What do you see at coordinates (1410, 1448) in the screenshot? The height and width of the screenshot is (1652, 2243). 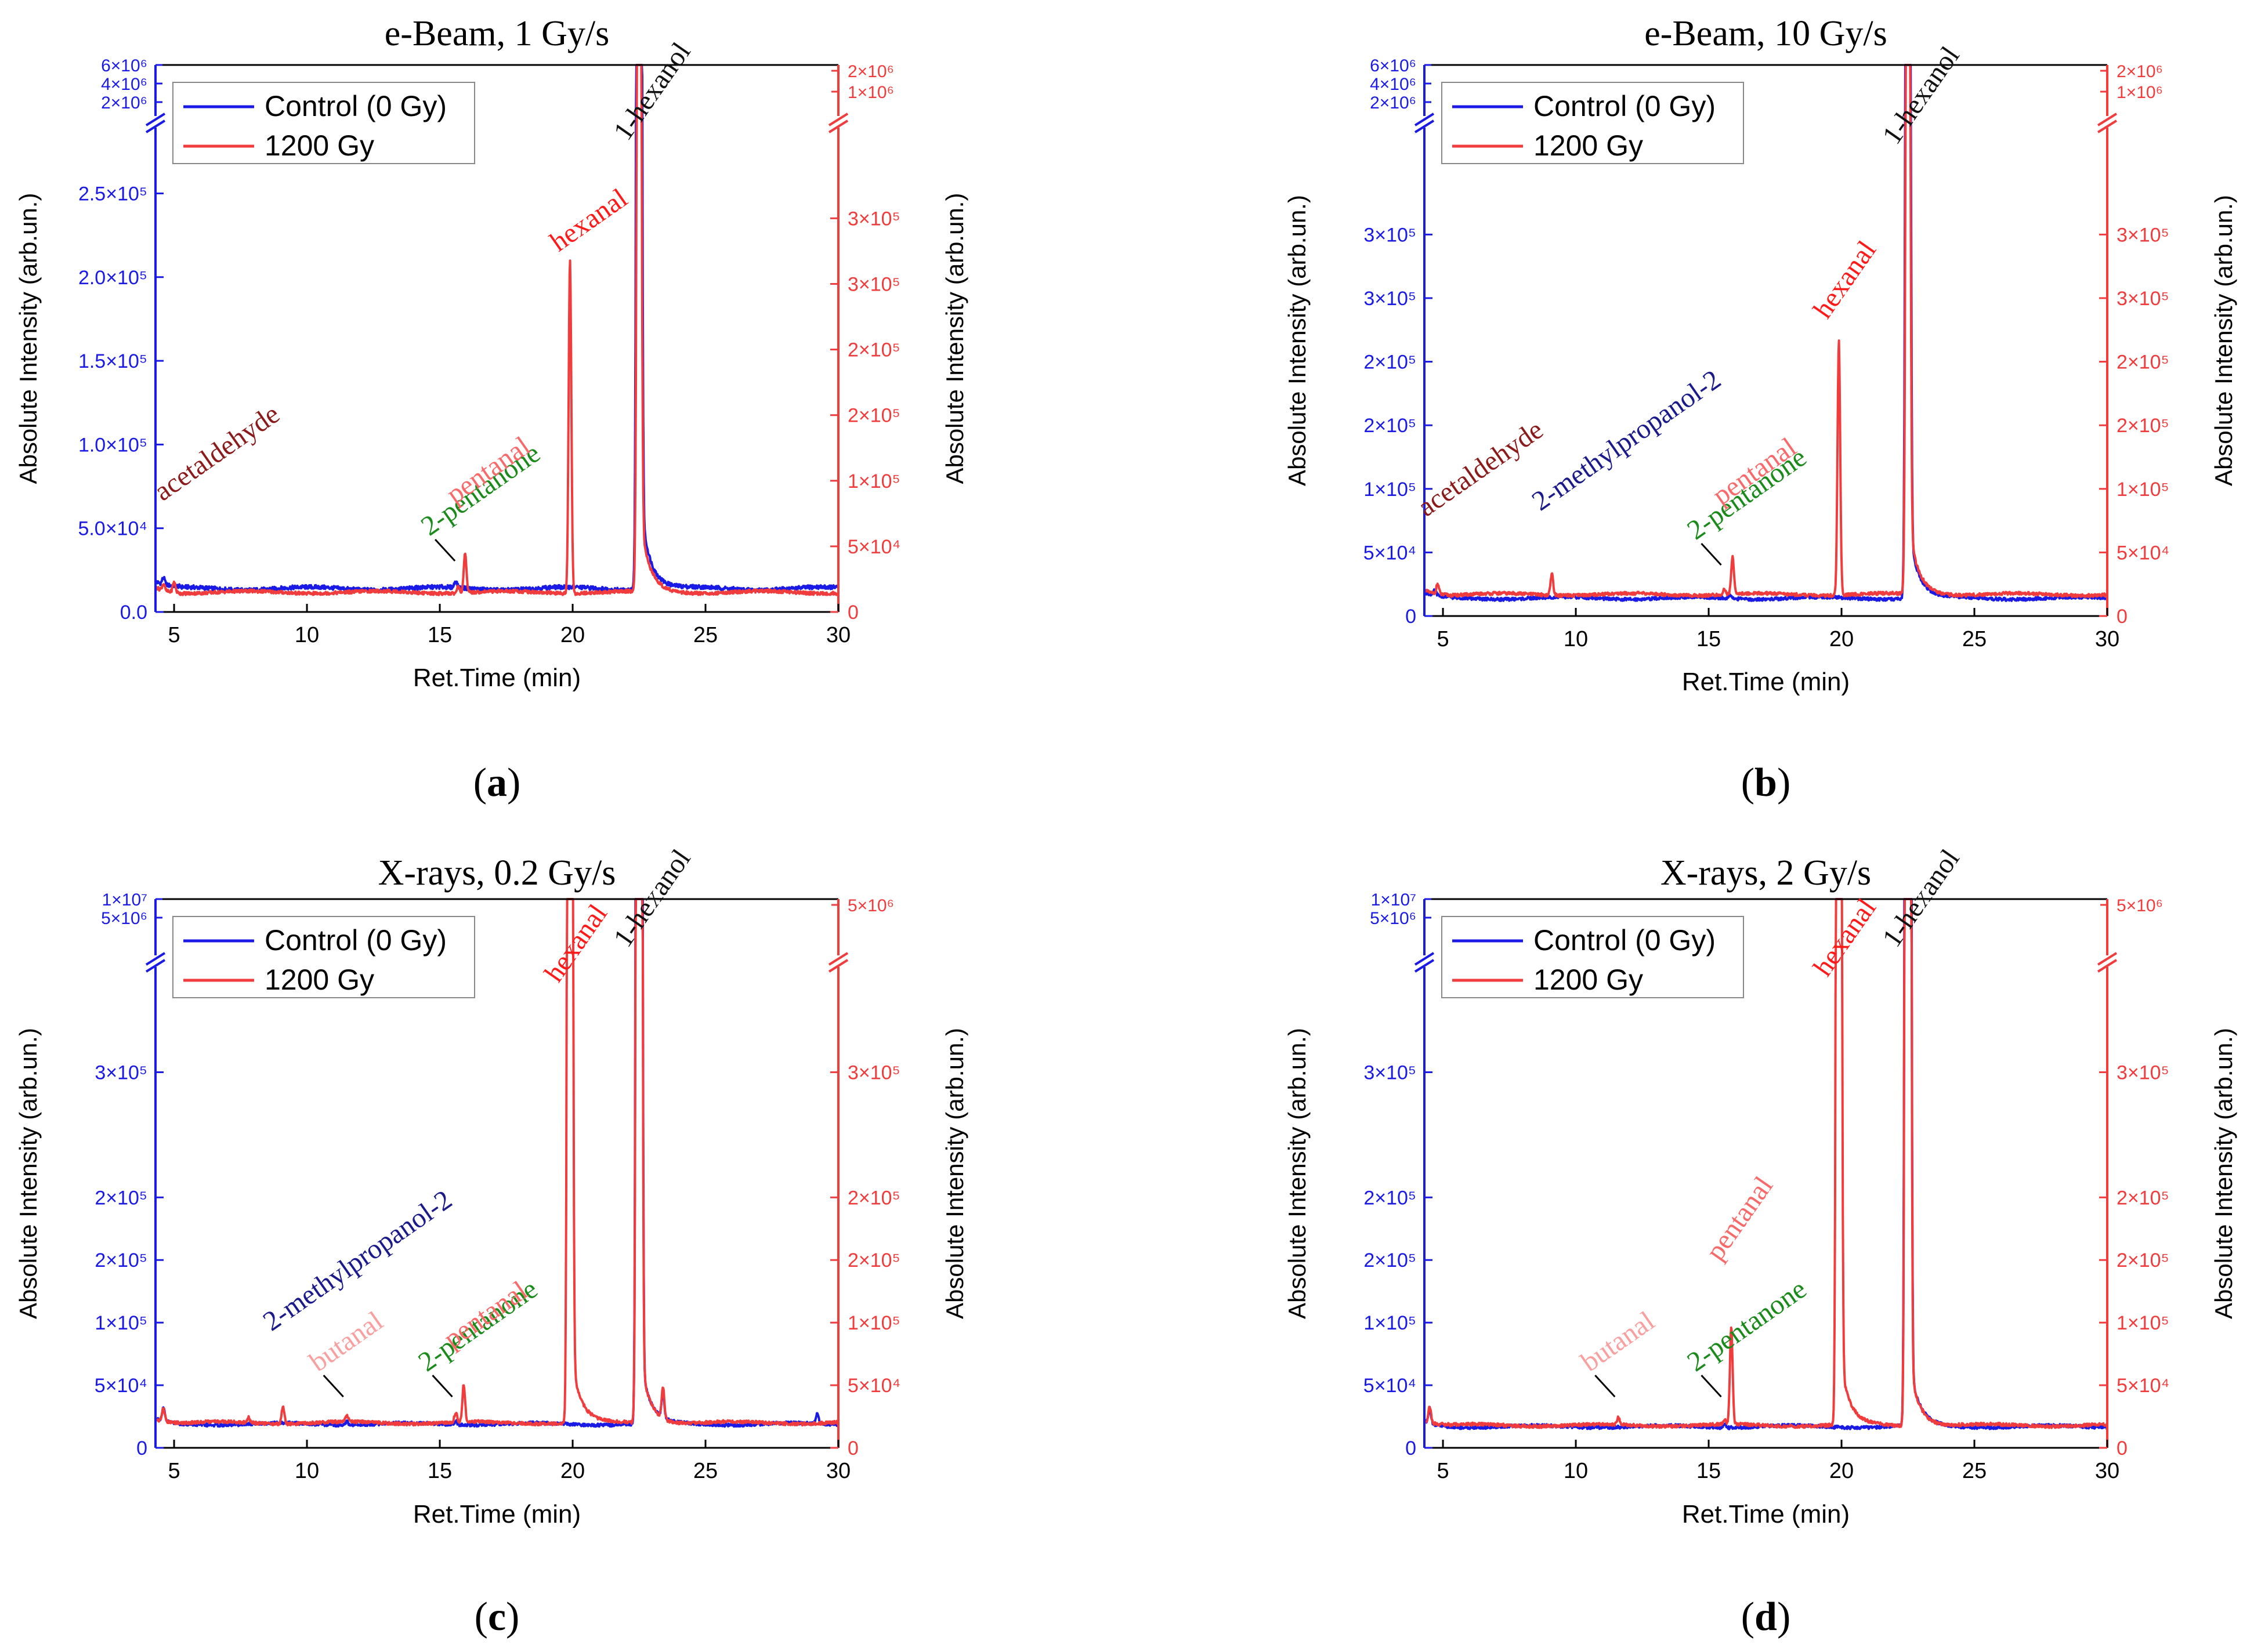 I see `y-tick-label-left: 0` at bounding box center [1410, 1448].